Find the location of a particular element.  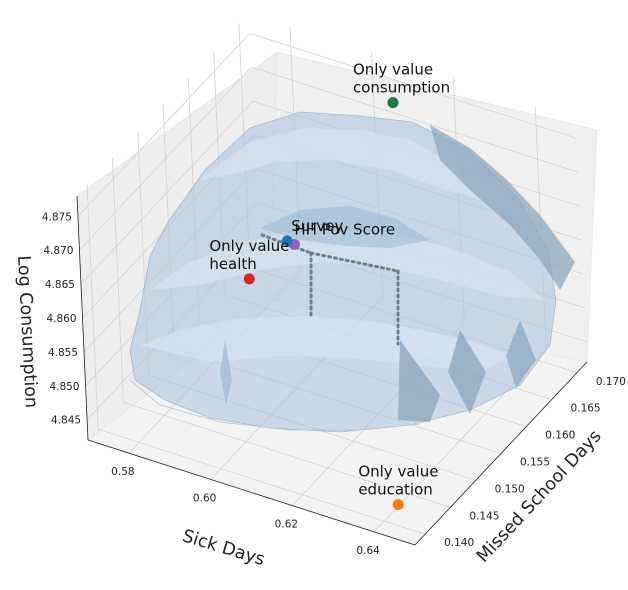

z-tick-label: 4.845 is located at coordinates (66, 421).